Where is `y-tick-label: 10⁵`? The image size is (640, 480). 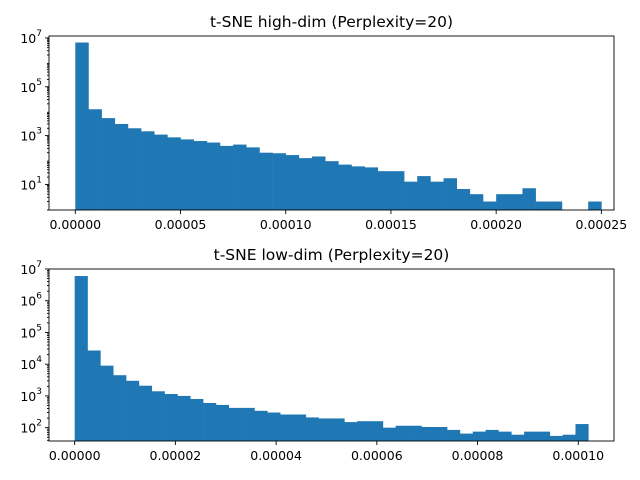 y-tick-label: 10⁵ is located at coordinates (31, 331).